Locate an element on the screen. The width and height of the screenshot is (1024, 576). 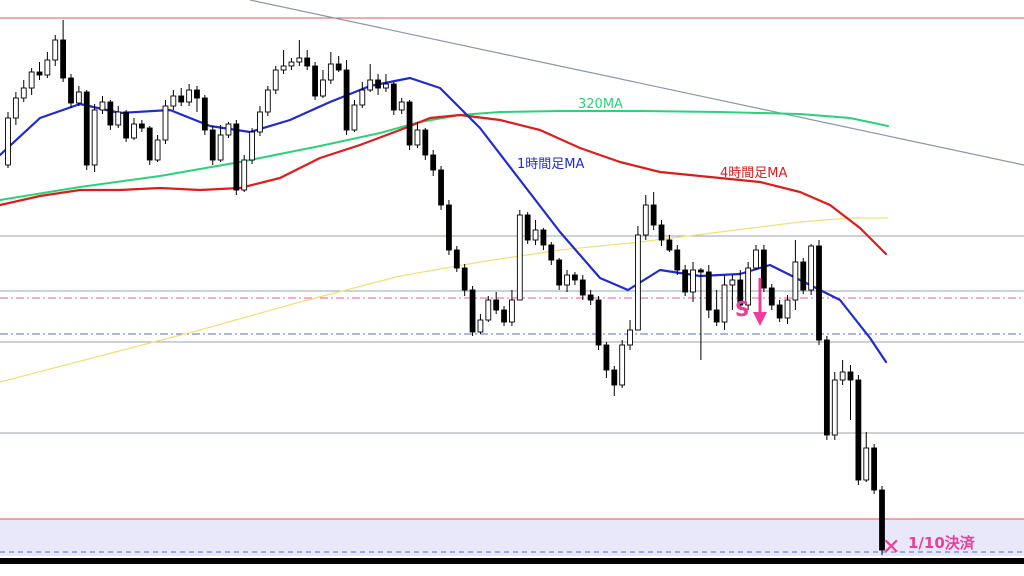
bottom-bar is located at coordinates (512, 561).